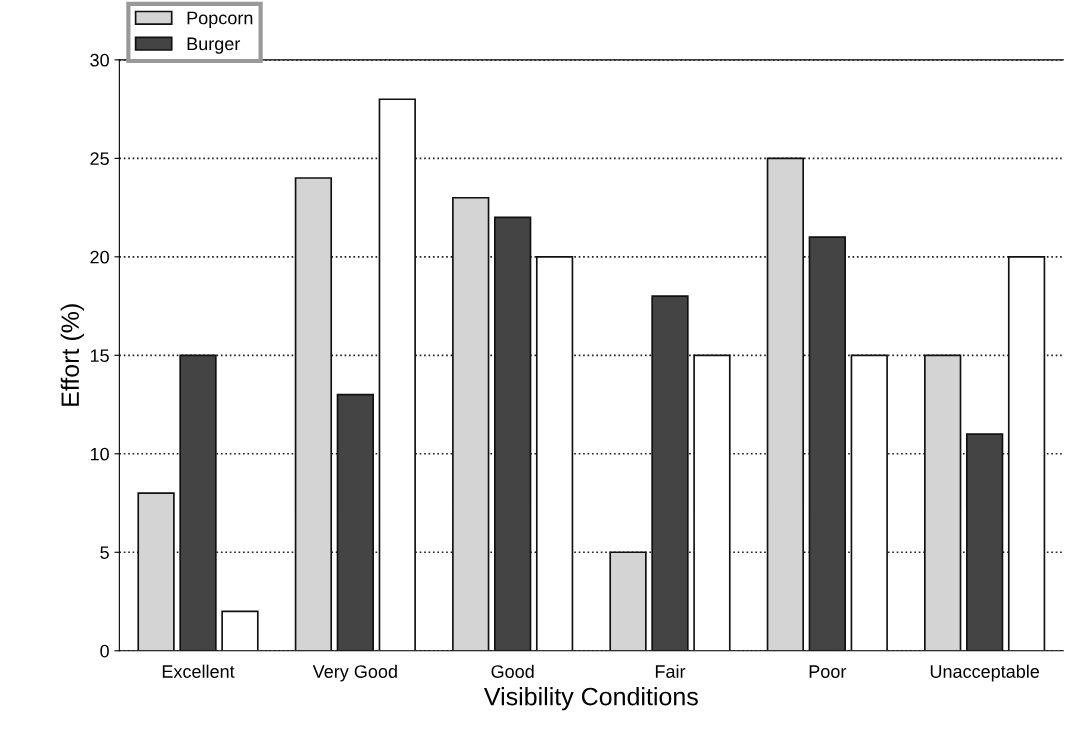 This screenshot has height=748, width=1085. I want to click on y-tick-label: 10, so click(99, 454).